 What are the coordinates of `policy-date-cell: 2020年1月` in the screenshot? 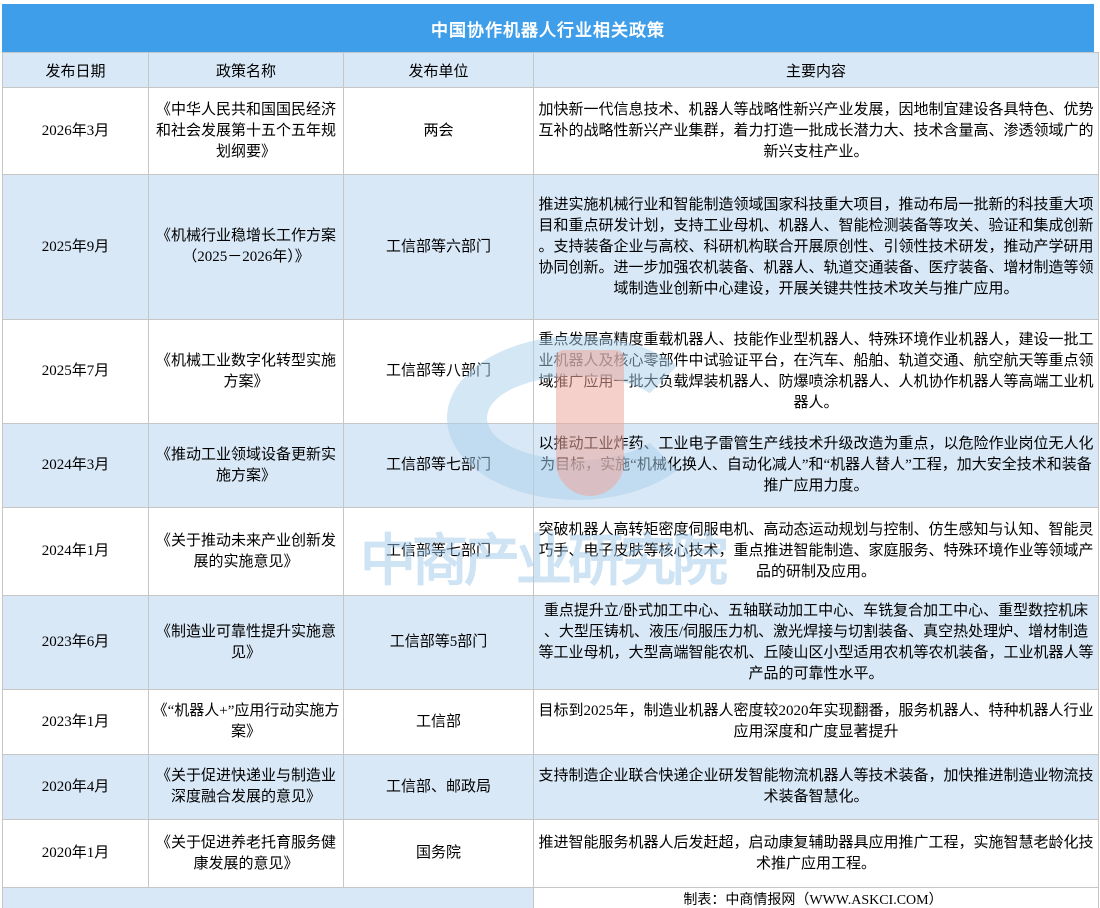 It's located at (75, 853).